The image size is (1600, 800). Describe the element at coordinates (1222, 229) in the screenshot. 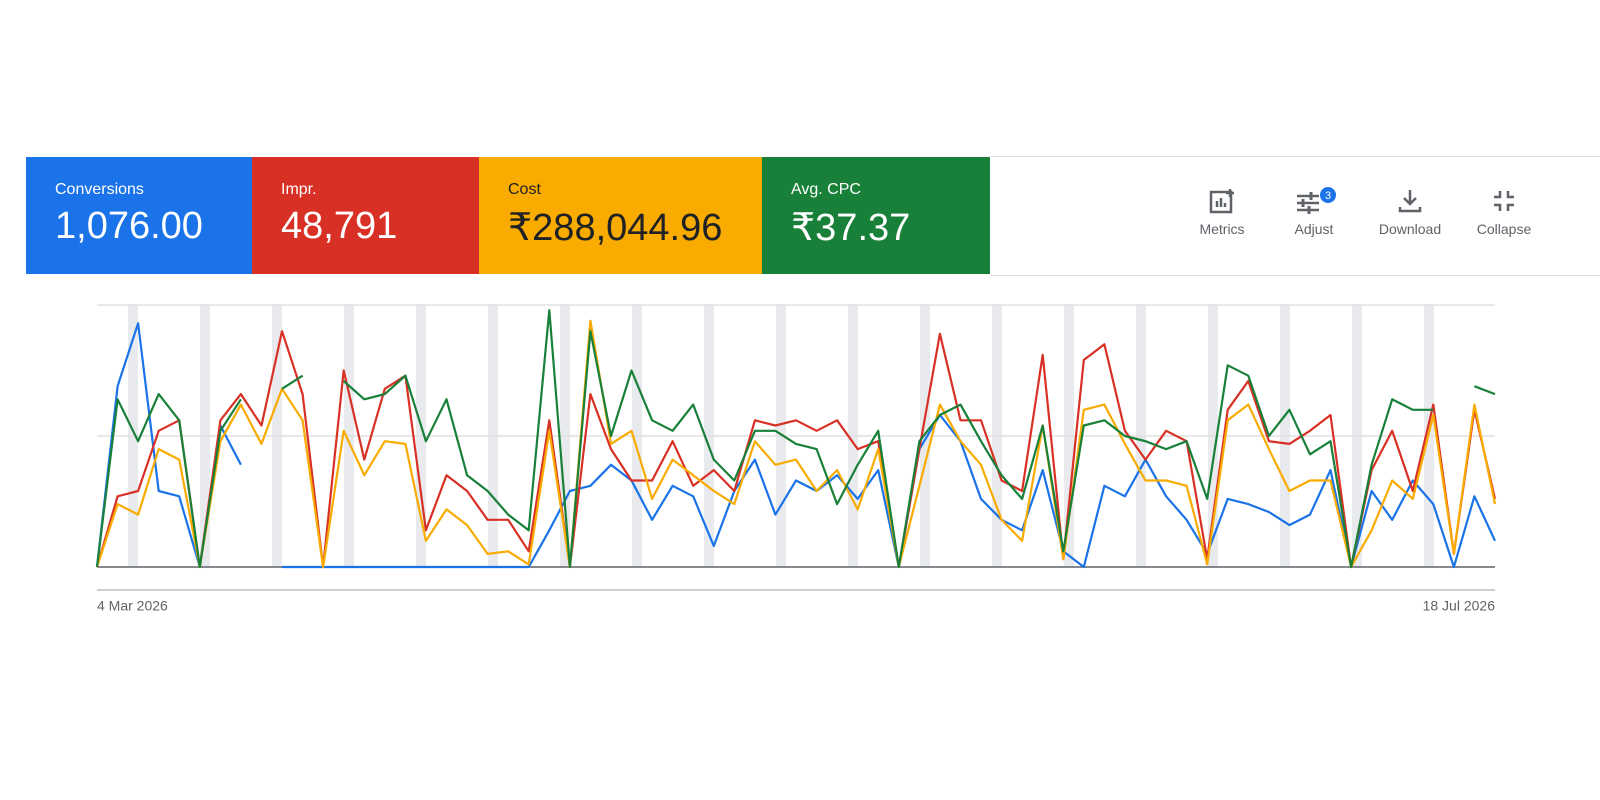

I see `button-label: Metrics` at that location.